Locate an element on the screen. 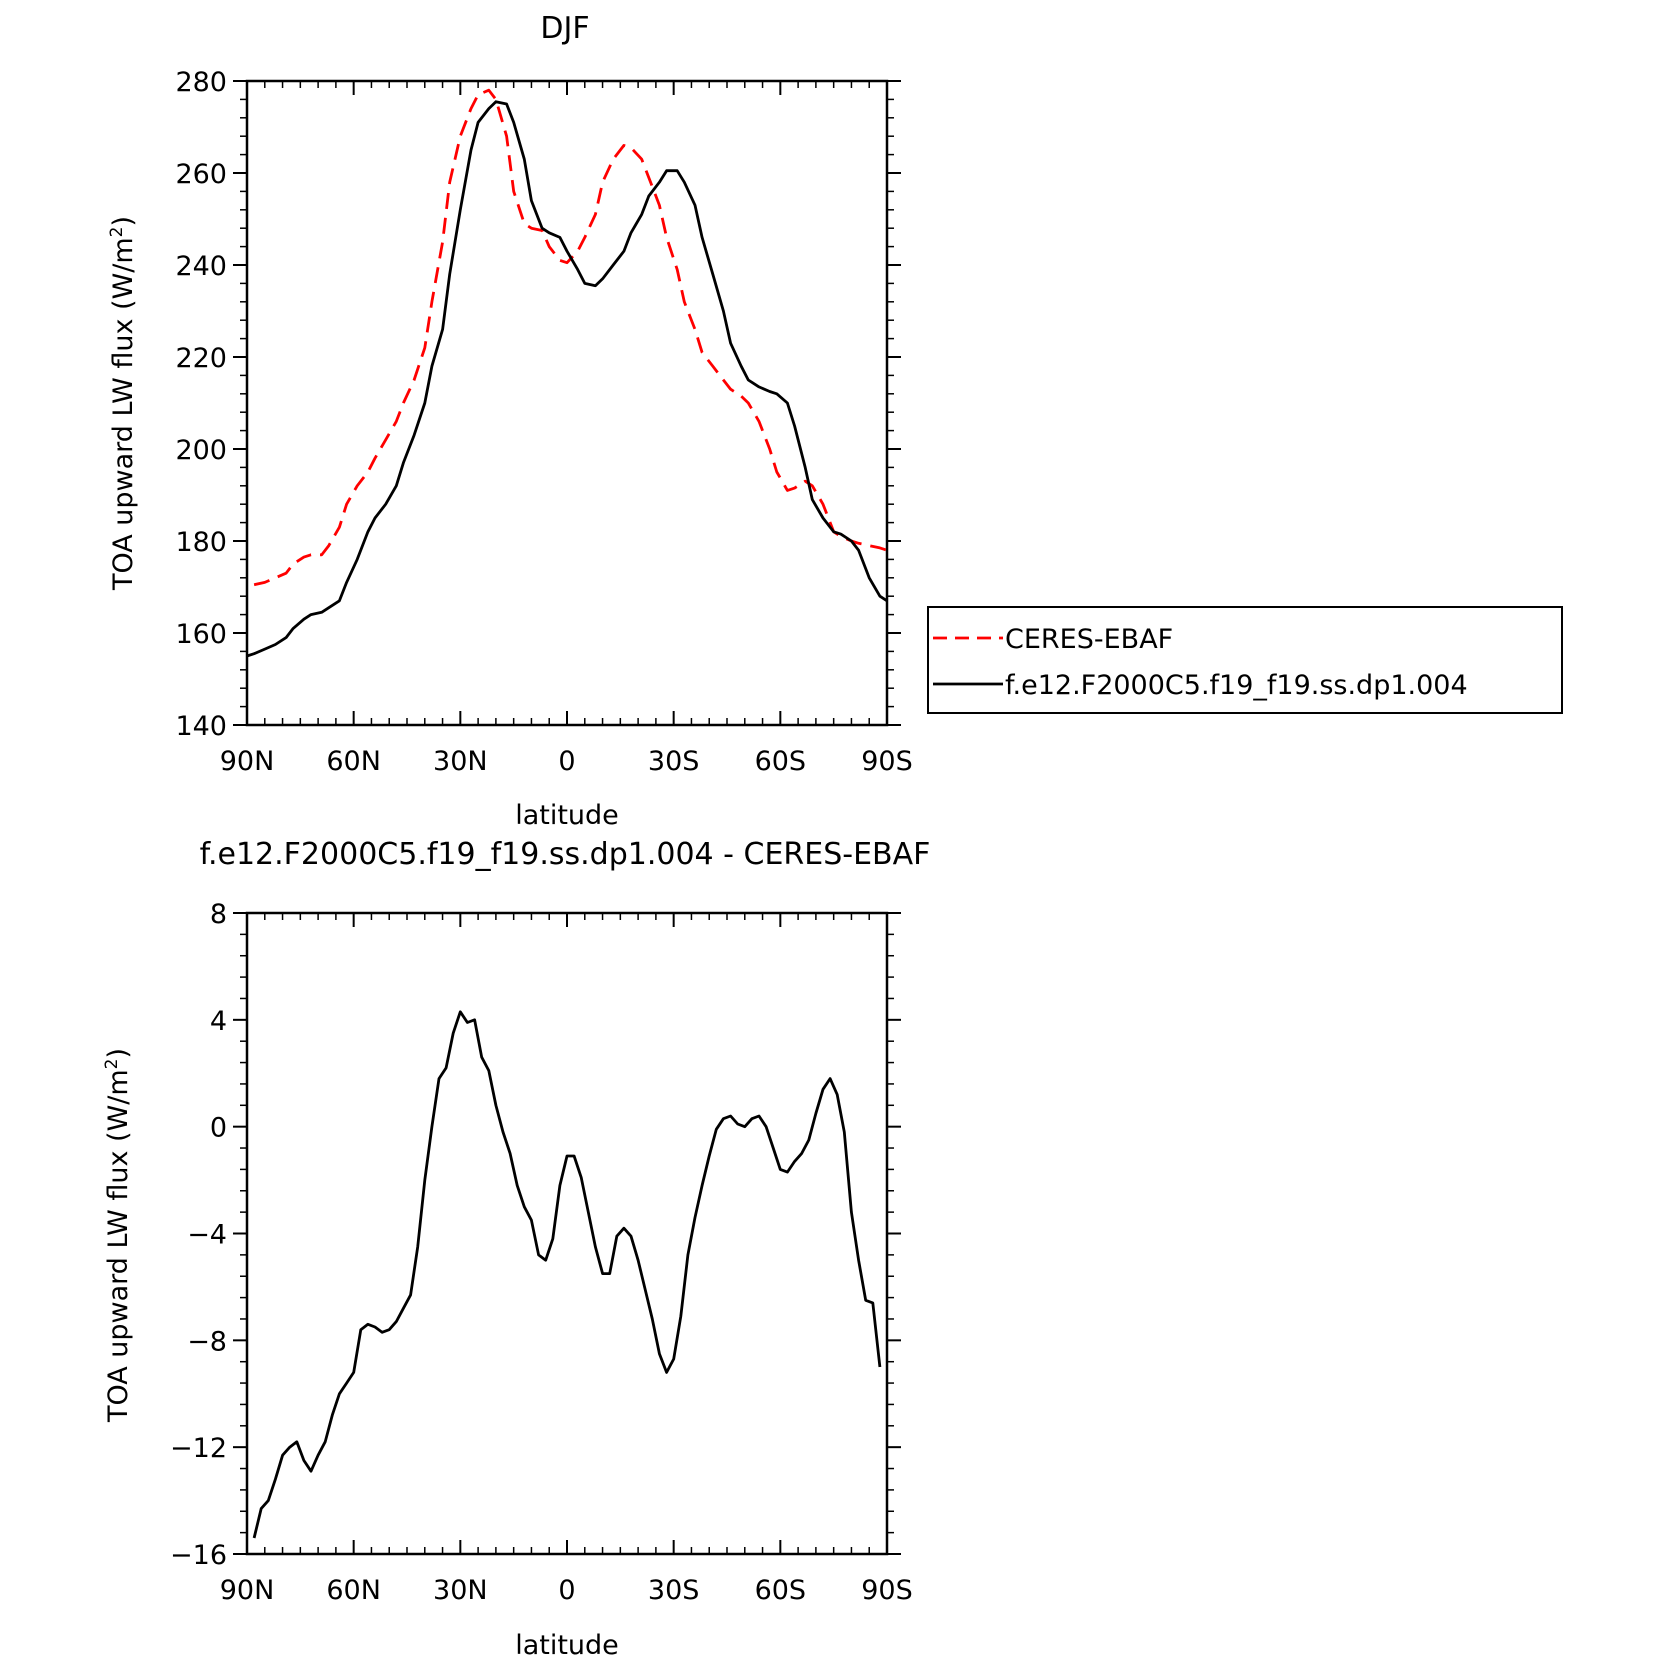 This screenshot has width=1661, height=1663. top-panel-y-axis-label-superscript: 2 is located at coordinates (117, 232).